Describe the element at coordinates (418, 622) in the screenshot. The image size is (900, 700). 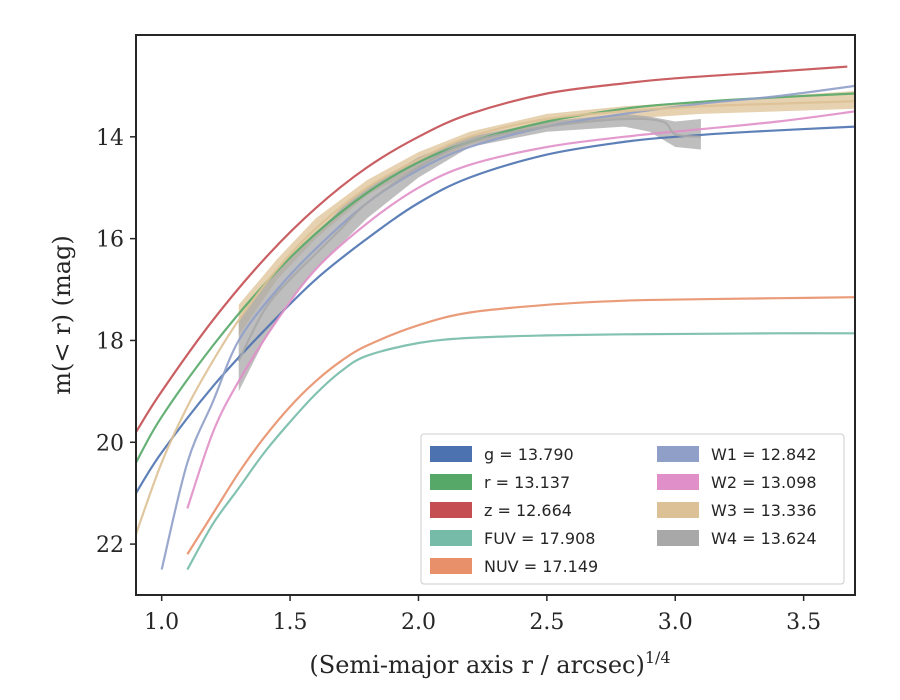
I see `x-tick-label: 2.0` at that location.